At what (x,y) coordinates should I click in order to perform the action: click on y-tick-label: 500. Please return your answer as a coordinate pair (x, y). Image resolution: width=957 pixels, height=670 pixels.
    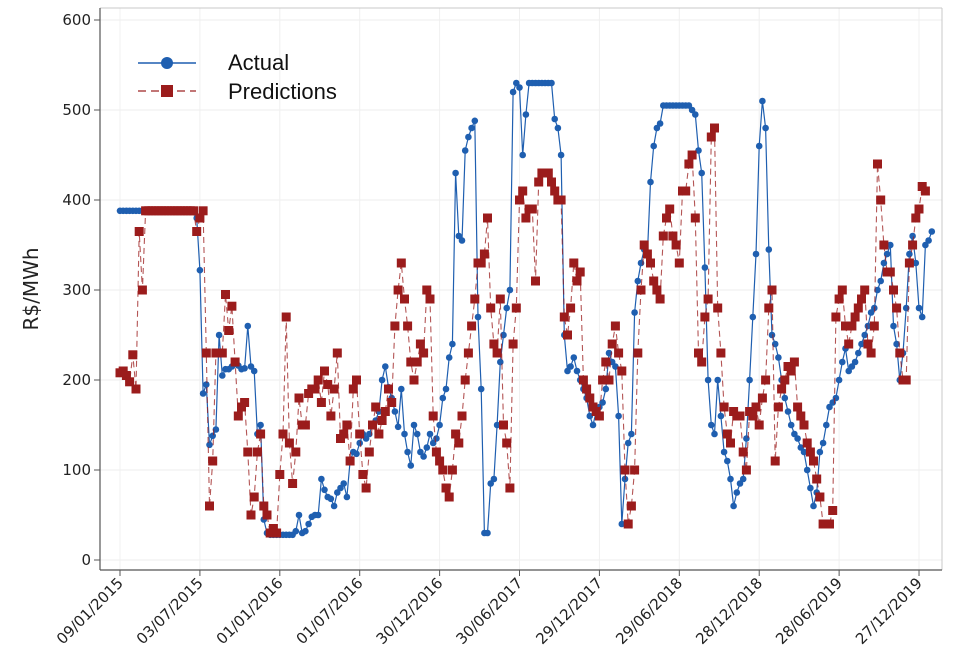
    Looking at the image, I should click on (76, 110).